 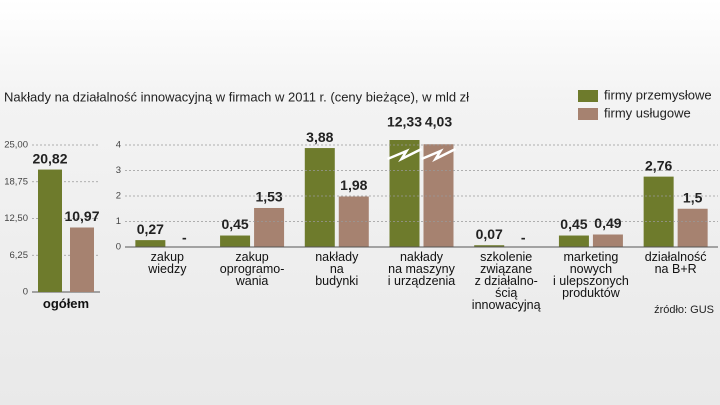 What do you see at coordinates (66, 303) in the screenshot?
I see `x-tick-label: ogółem` at bounding box center [66, 303].